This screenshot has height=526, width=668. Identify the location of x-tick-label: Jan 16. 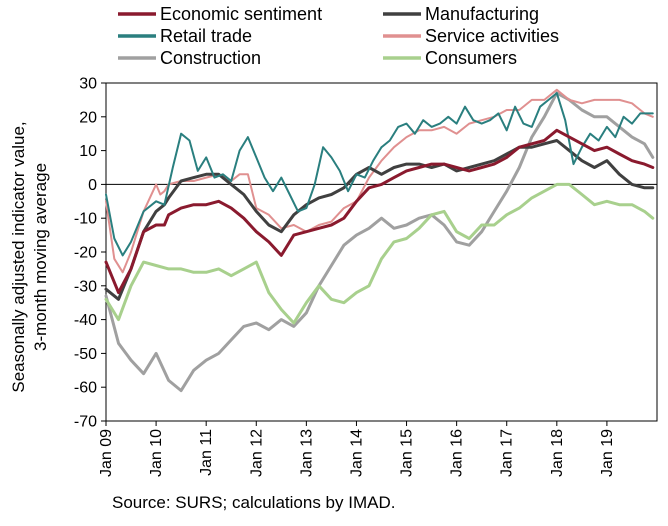
(457, 453).